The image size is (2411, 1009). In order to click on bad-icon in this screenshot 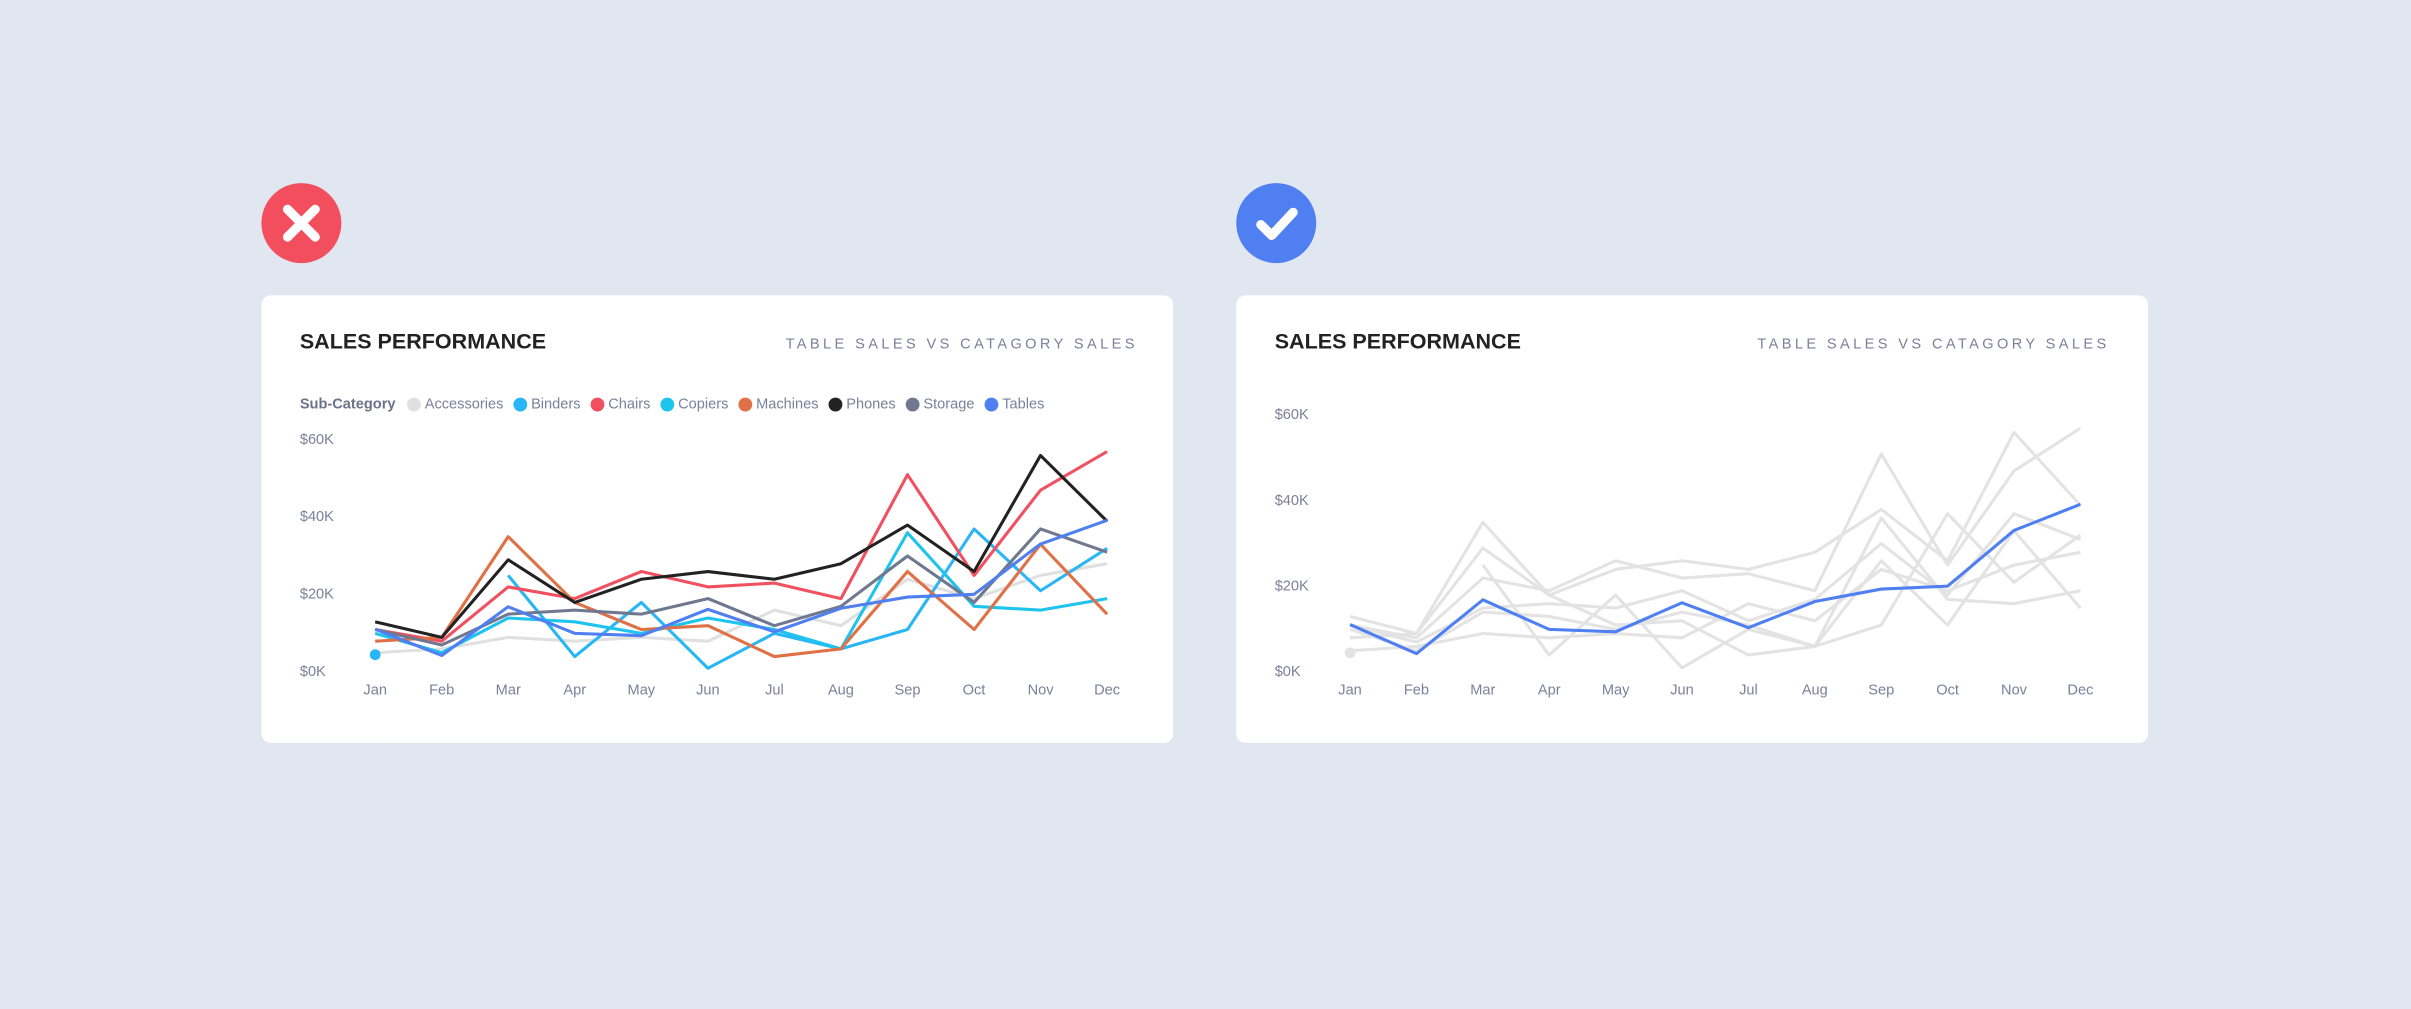, I will do `click(301, 223)`.